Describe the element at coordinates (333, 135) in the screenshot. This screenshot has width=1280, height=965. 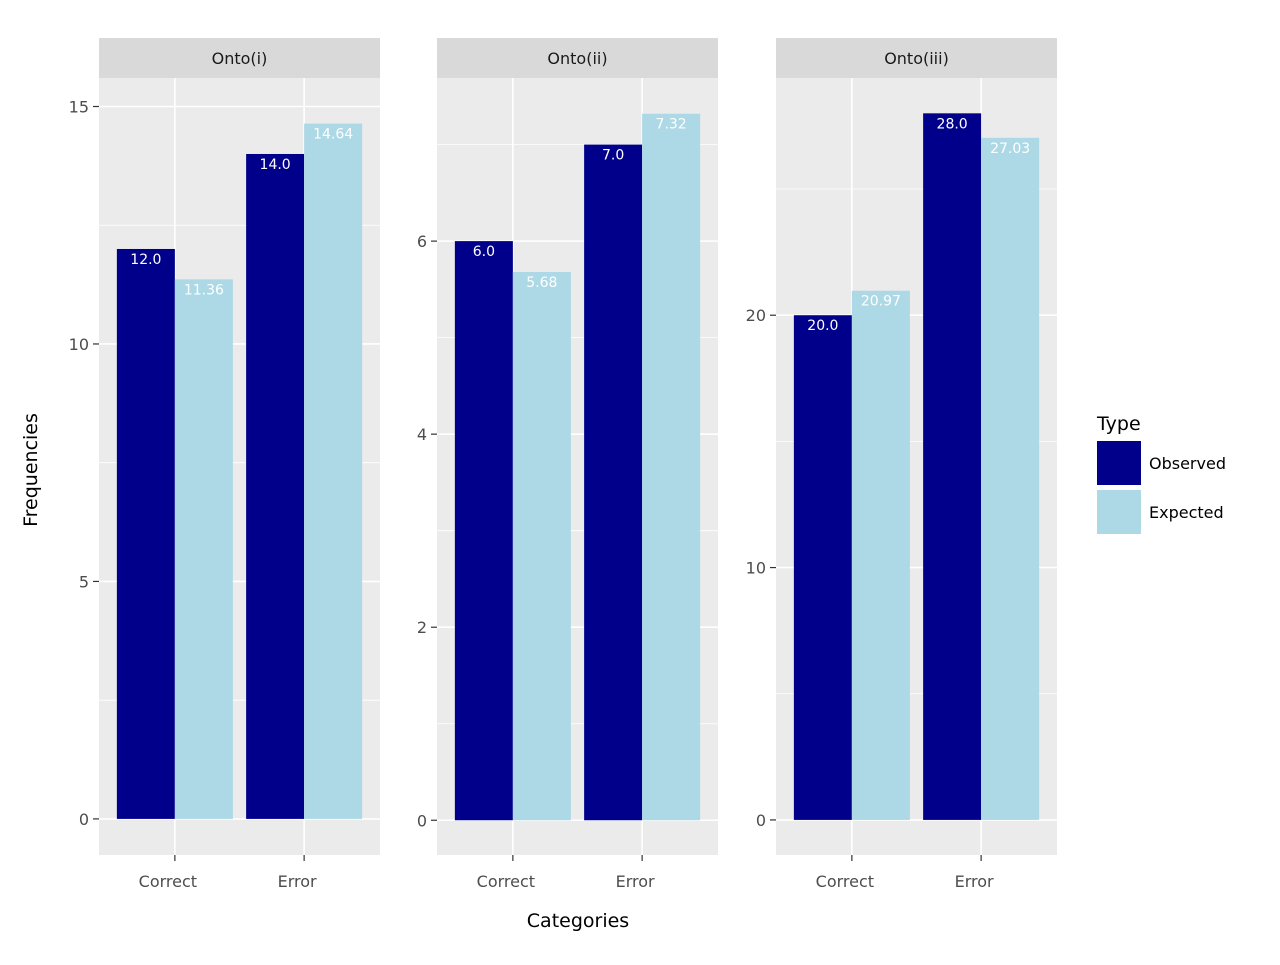
I see `bar-value-label: 14.64` at that location.